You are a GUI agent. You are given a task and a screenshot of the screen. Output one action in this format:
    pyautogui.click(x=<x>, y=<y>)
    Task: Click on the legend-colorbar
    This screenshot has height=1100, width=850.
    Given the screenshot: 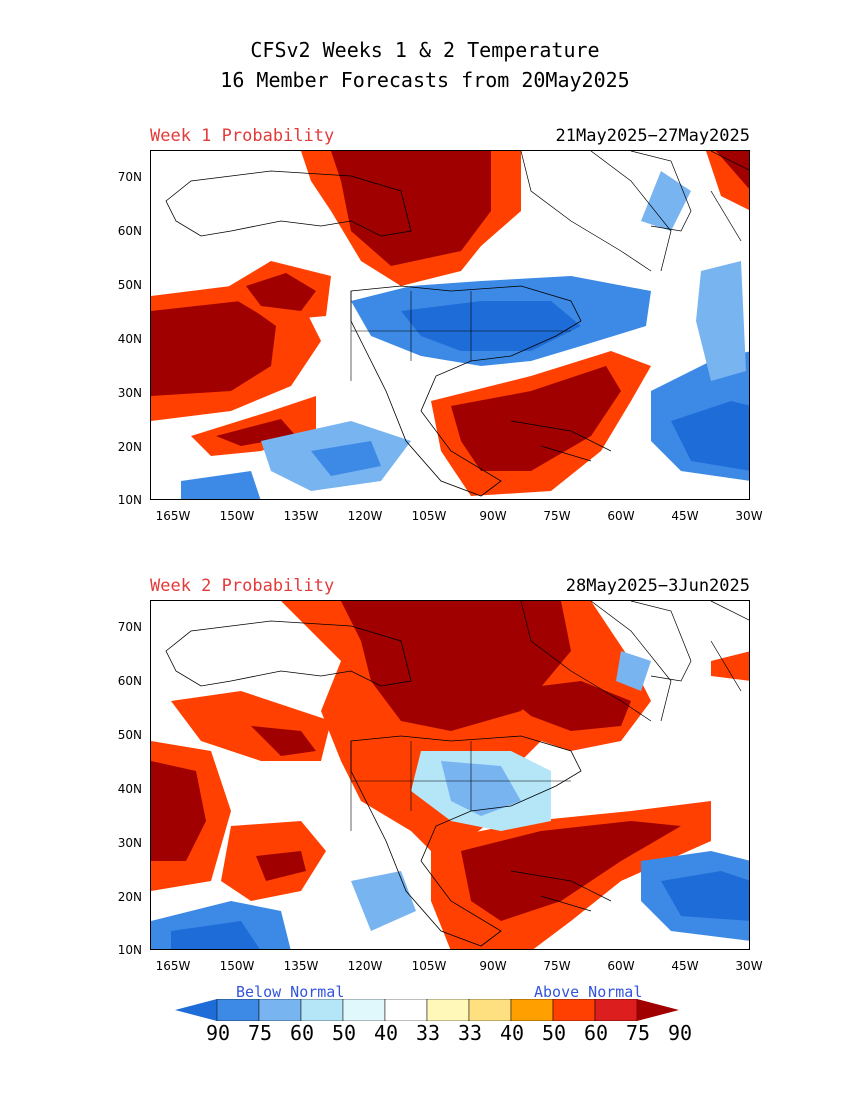 What is the action you would take?
    pyautogui.click(x=427, y=1010)
    